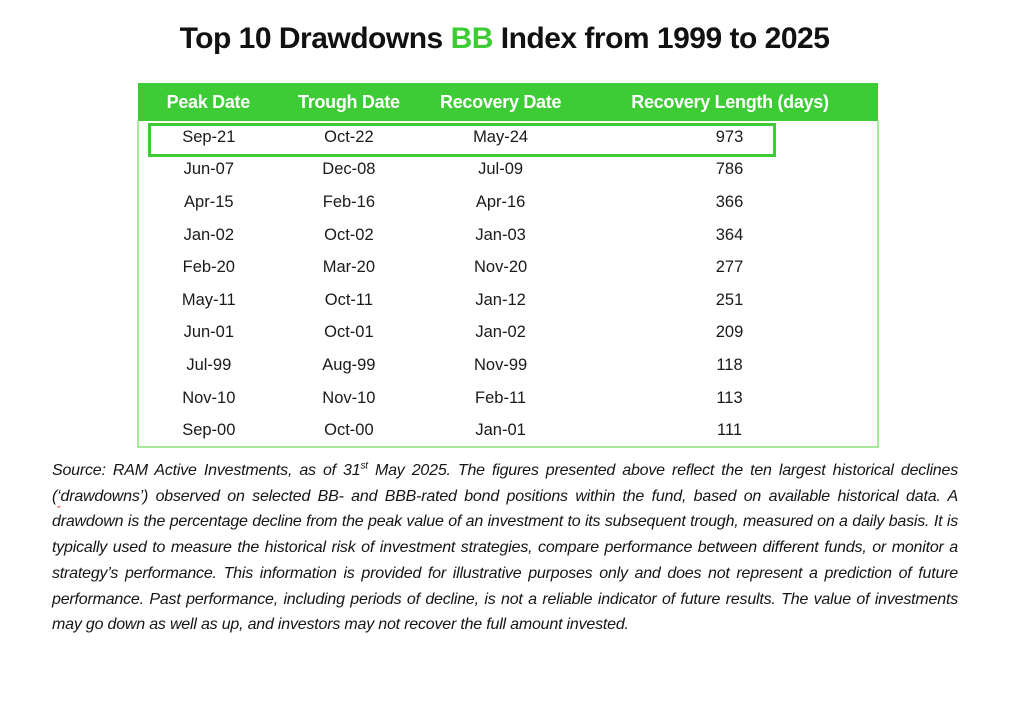 Image resolution: width=1009 pixels, height=701 pixels. Describe the element at coordinates (349, 300) in the screenshot. I see `table-cell-trough: Oct-11` at that location.